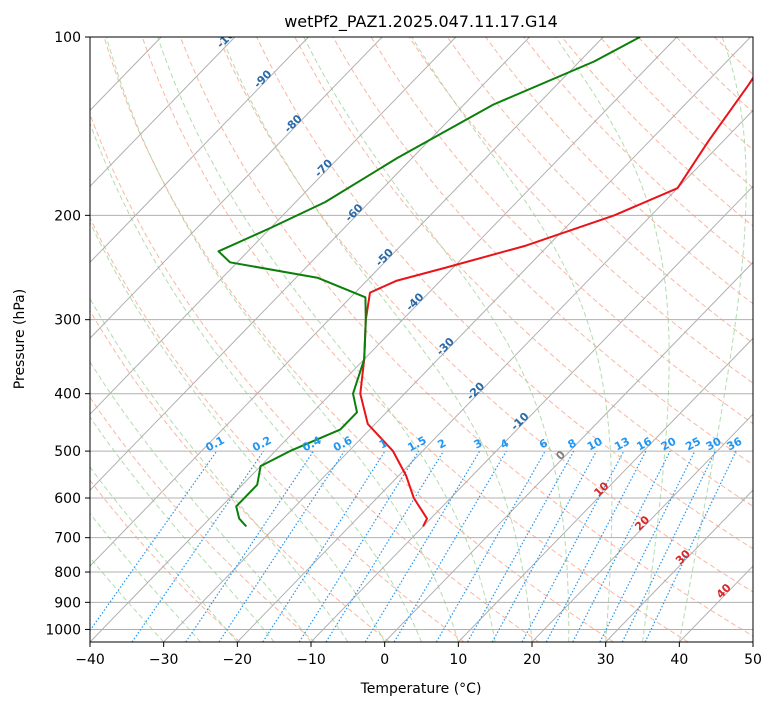 This screenshot has height=708, width=775. Describe the element at coordinates (724, 591) in the screenshot. I see `isotherm-label: 40` at that location.